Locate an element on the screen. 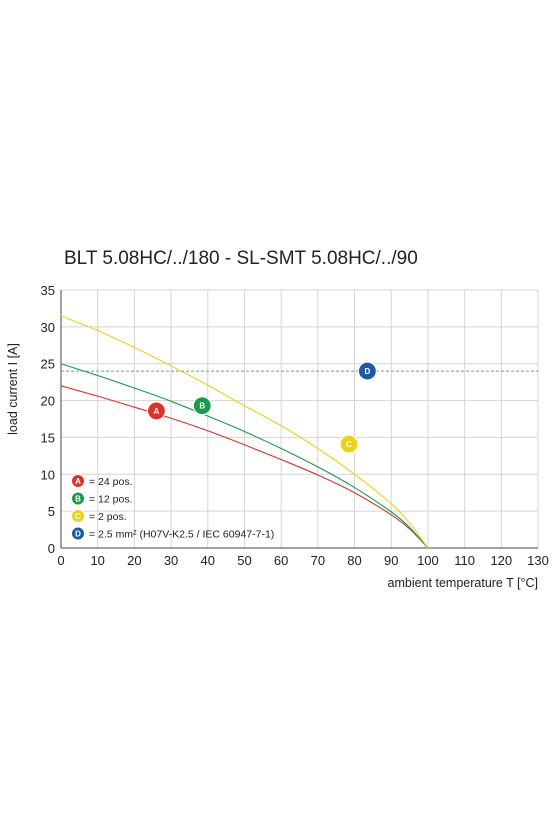 The width and height of the screenshot is (560, 840). y-tick-label: 20 is located at coordinates (48, 401).